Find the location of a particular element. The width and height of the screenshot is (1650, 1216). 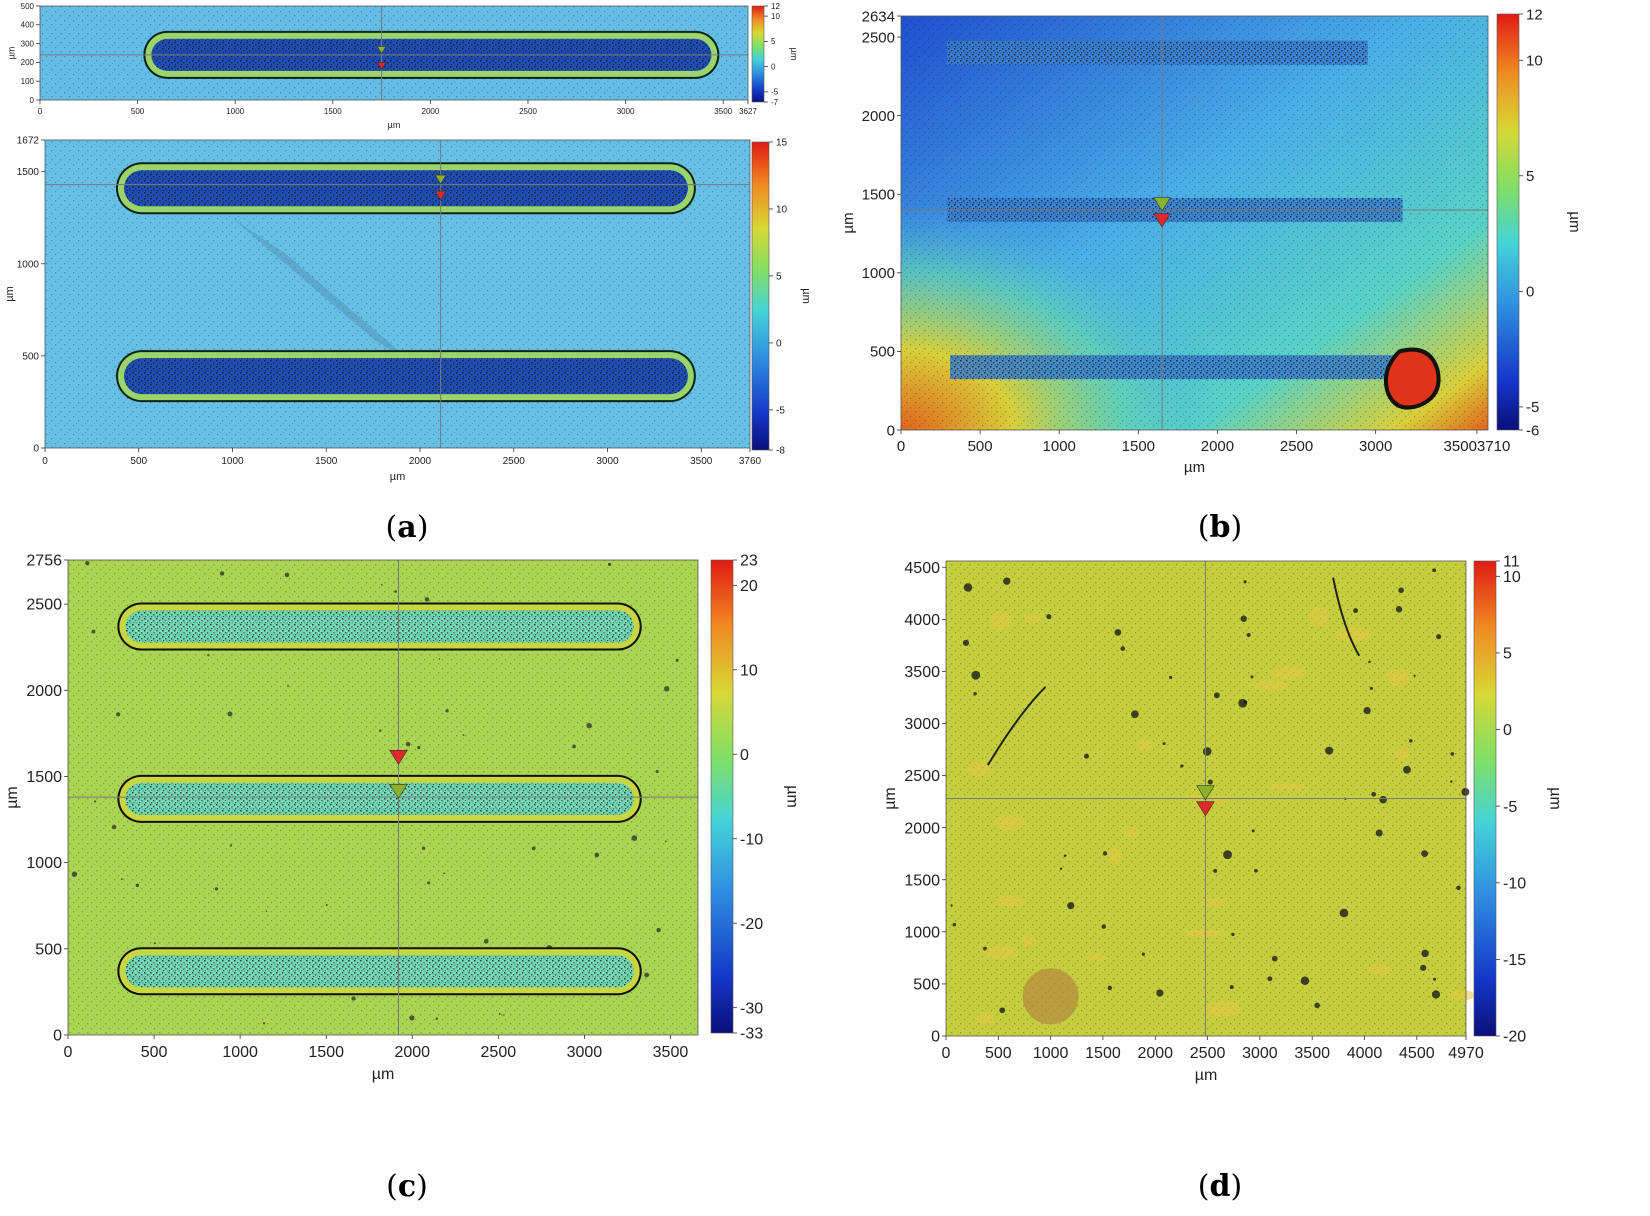

x-tick-label: 1500 is located at coordinates (1103, 1053).